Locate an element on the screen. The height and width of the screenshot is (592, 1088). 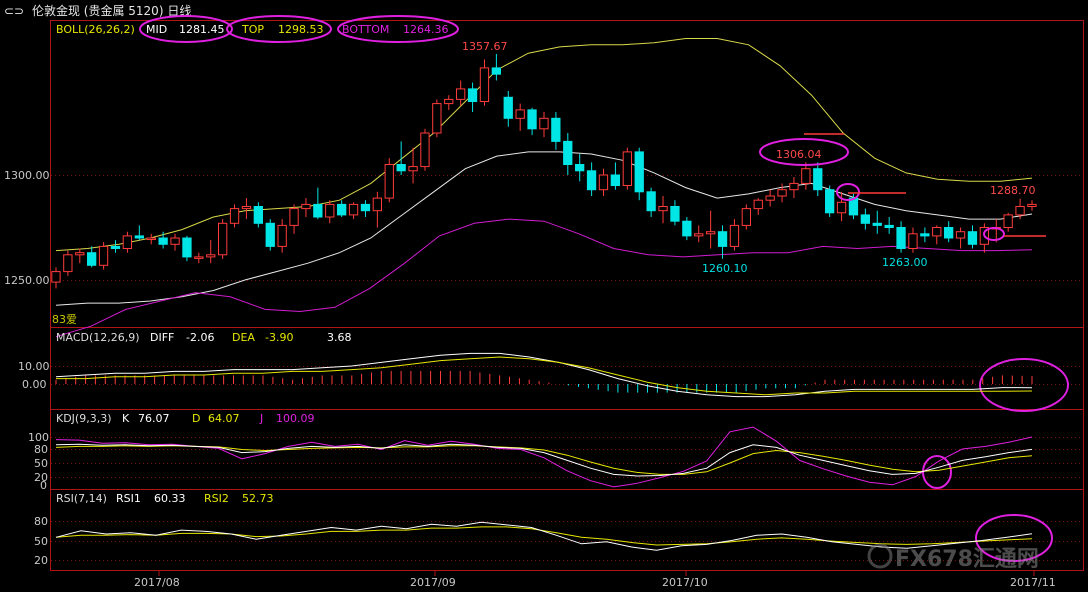
kdj-k-line is located at coordinates (544, 460).